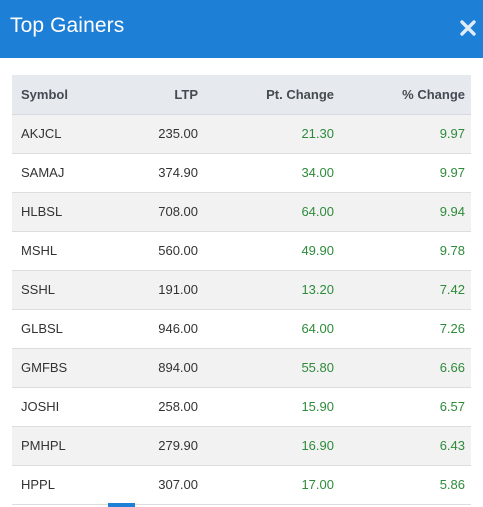 The image size is (483, 507). I want to click on table-row: SAMAJ 374.90 34.00 9.97, so click(241, 173).